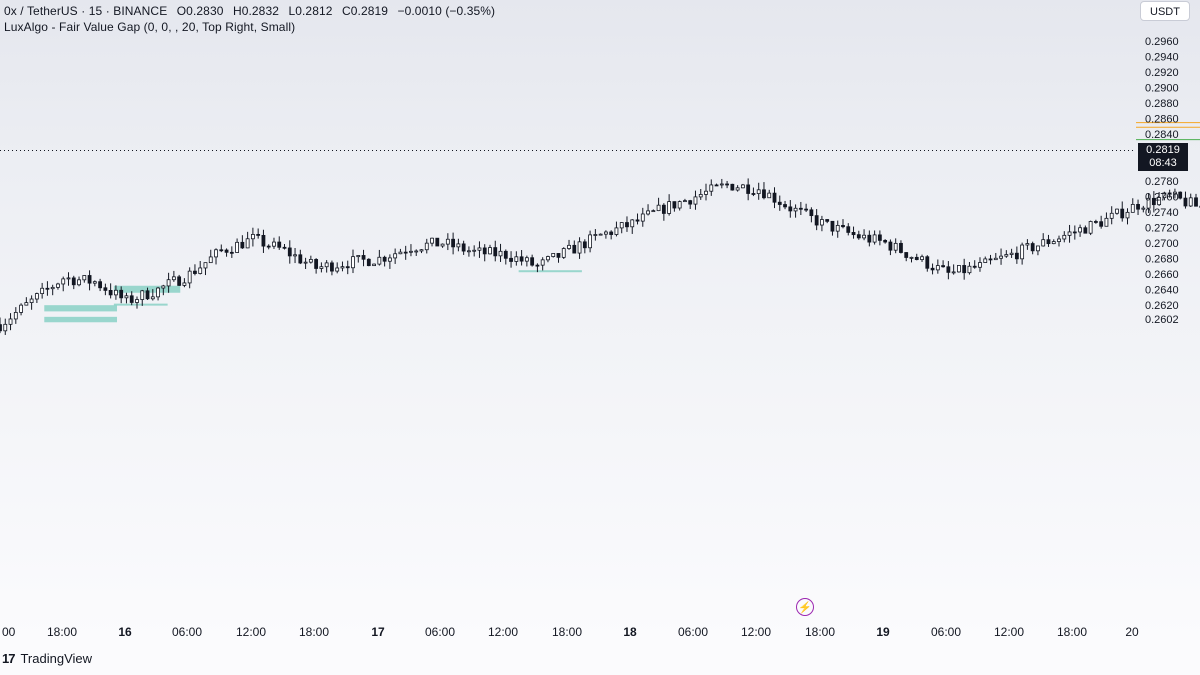 The height and width of the screenshot is (675, 1200). I want to click on y-axis-tick-label: 0.2840, so click(1162, 135).